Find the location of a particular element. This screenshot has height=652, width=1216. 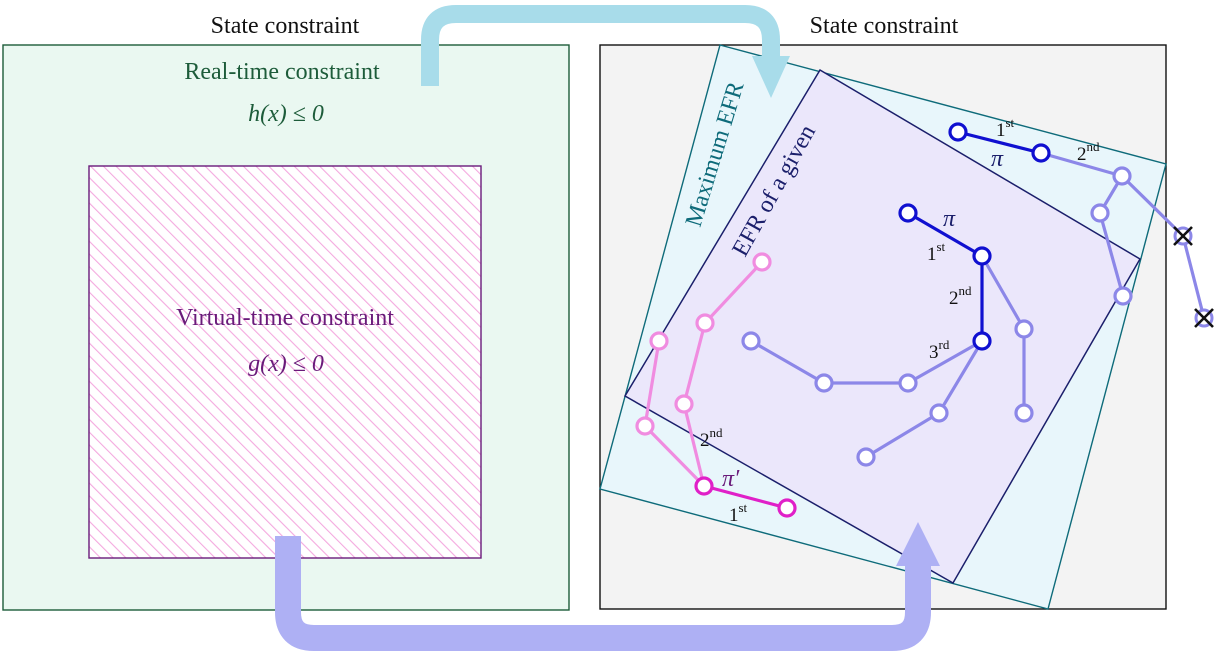

bottom-arrowhead-icon is located at coordinates (918, 544).